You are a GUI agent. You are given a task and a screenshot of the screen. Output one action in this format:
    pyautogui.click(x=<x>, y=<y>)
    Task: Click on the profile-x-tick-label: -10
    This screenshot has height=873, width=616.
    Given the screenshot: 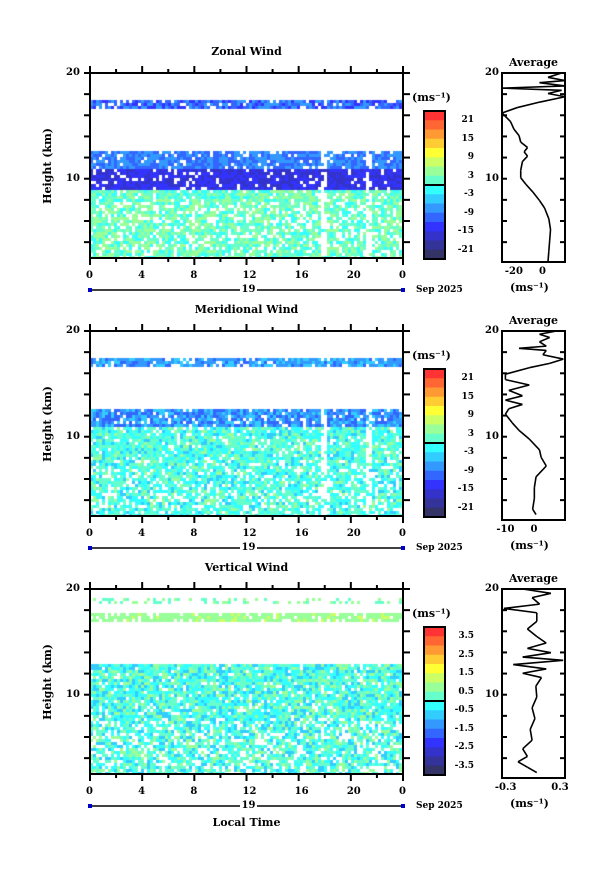 What is the action you would take?
    pyautogui.click(x=505, y=529)
    